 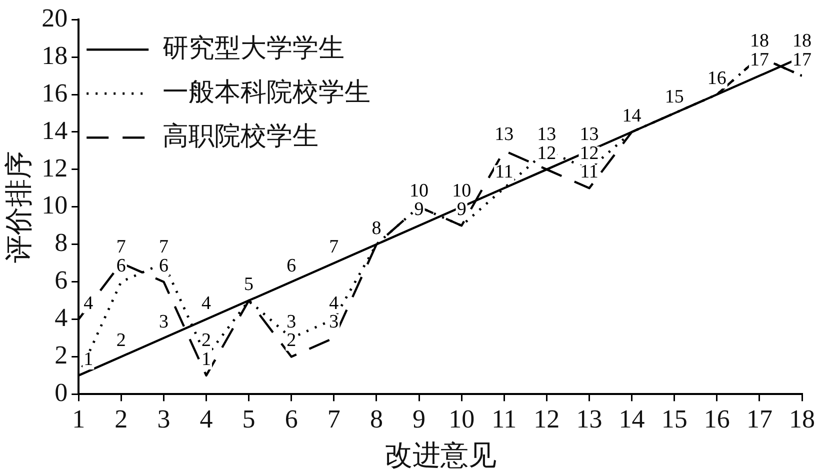 I want to click on x-tick-label: 2, so click(x=121, y=419).